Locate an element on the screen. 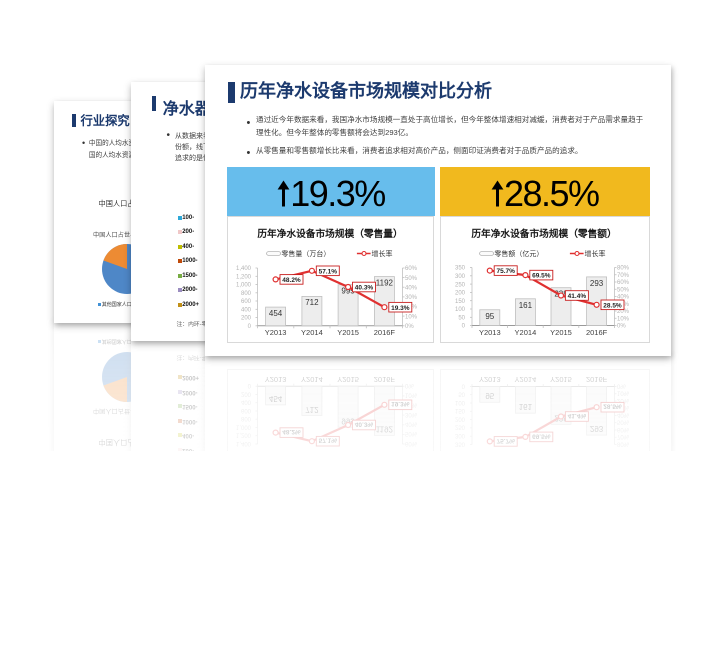  svg-text: 250 is located at coordinates (460, 285).